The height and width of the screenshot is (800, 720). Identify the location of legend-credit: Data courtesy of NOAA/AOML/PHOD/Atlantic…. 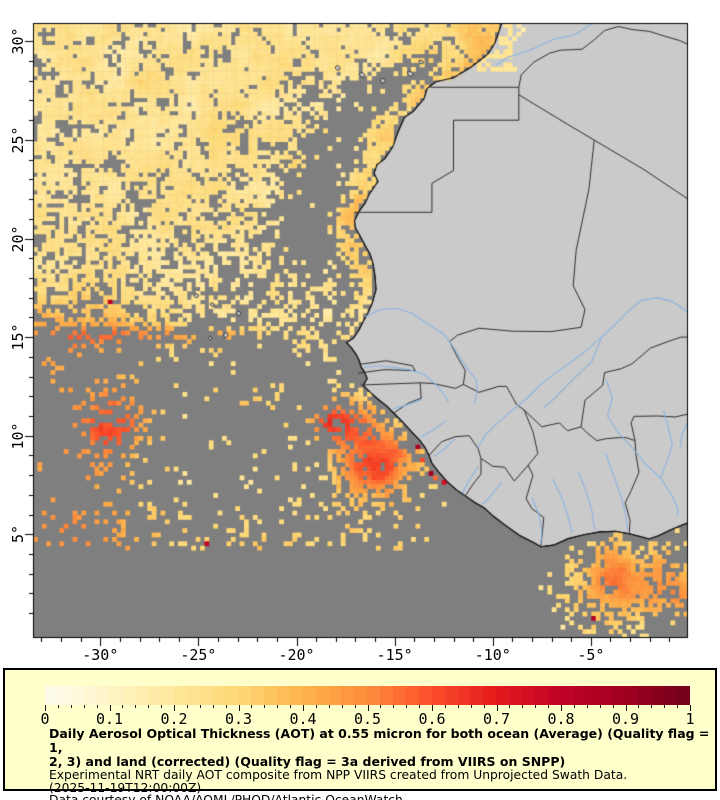
(382, 797).